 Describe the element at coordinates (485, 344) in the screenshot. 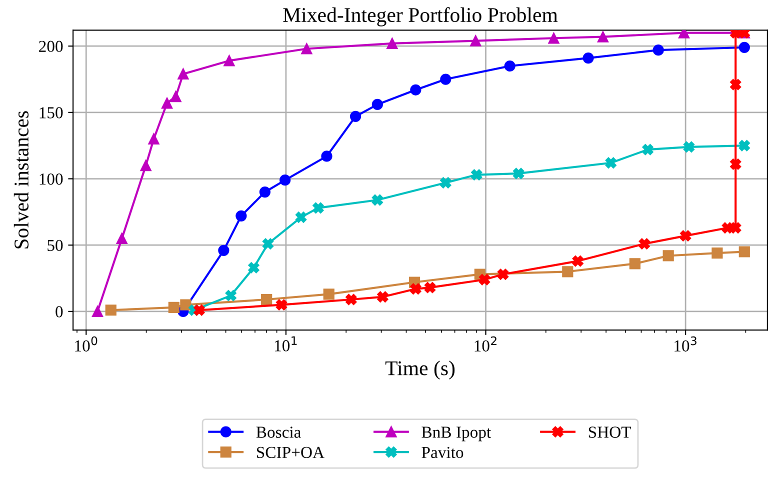

I see `x-tick-label: 10$^{2}$` at that location.